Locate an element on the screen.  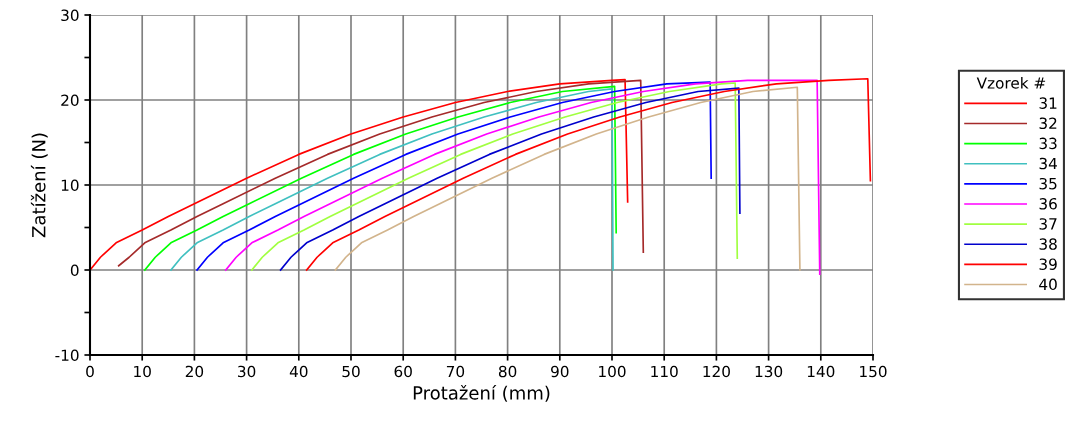
legend-label: 31 is located at coordinates (1048, 103).